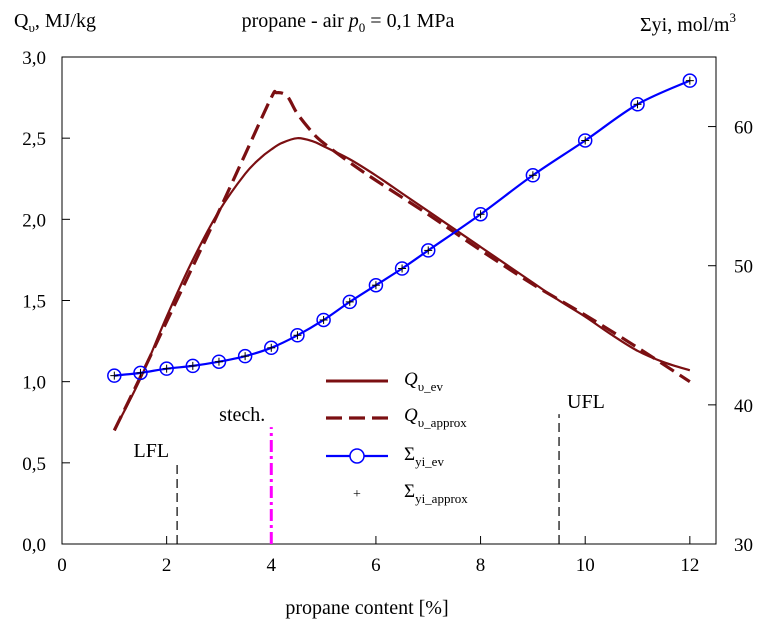  What do you see at coordinates (34, 58) in the screenshot?
I see `y-left-tick-label: 3,0` at bounding box center [34, 58].